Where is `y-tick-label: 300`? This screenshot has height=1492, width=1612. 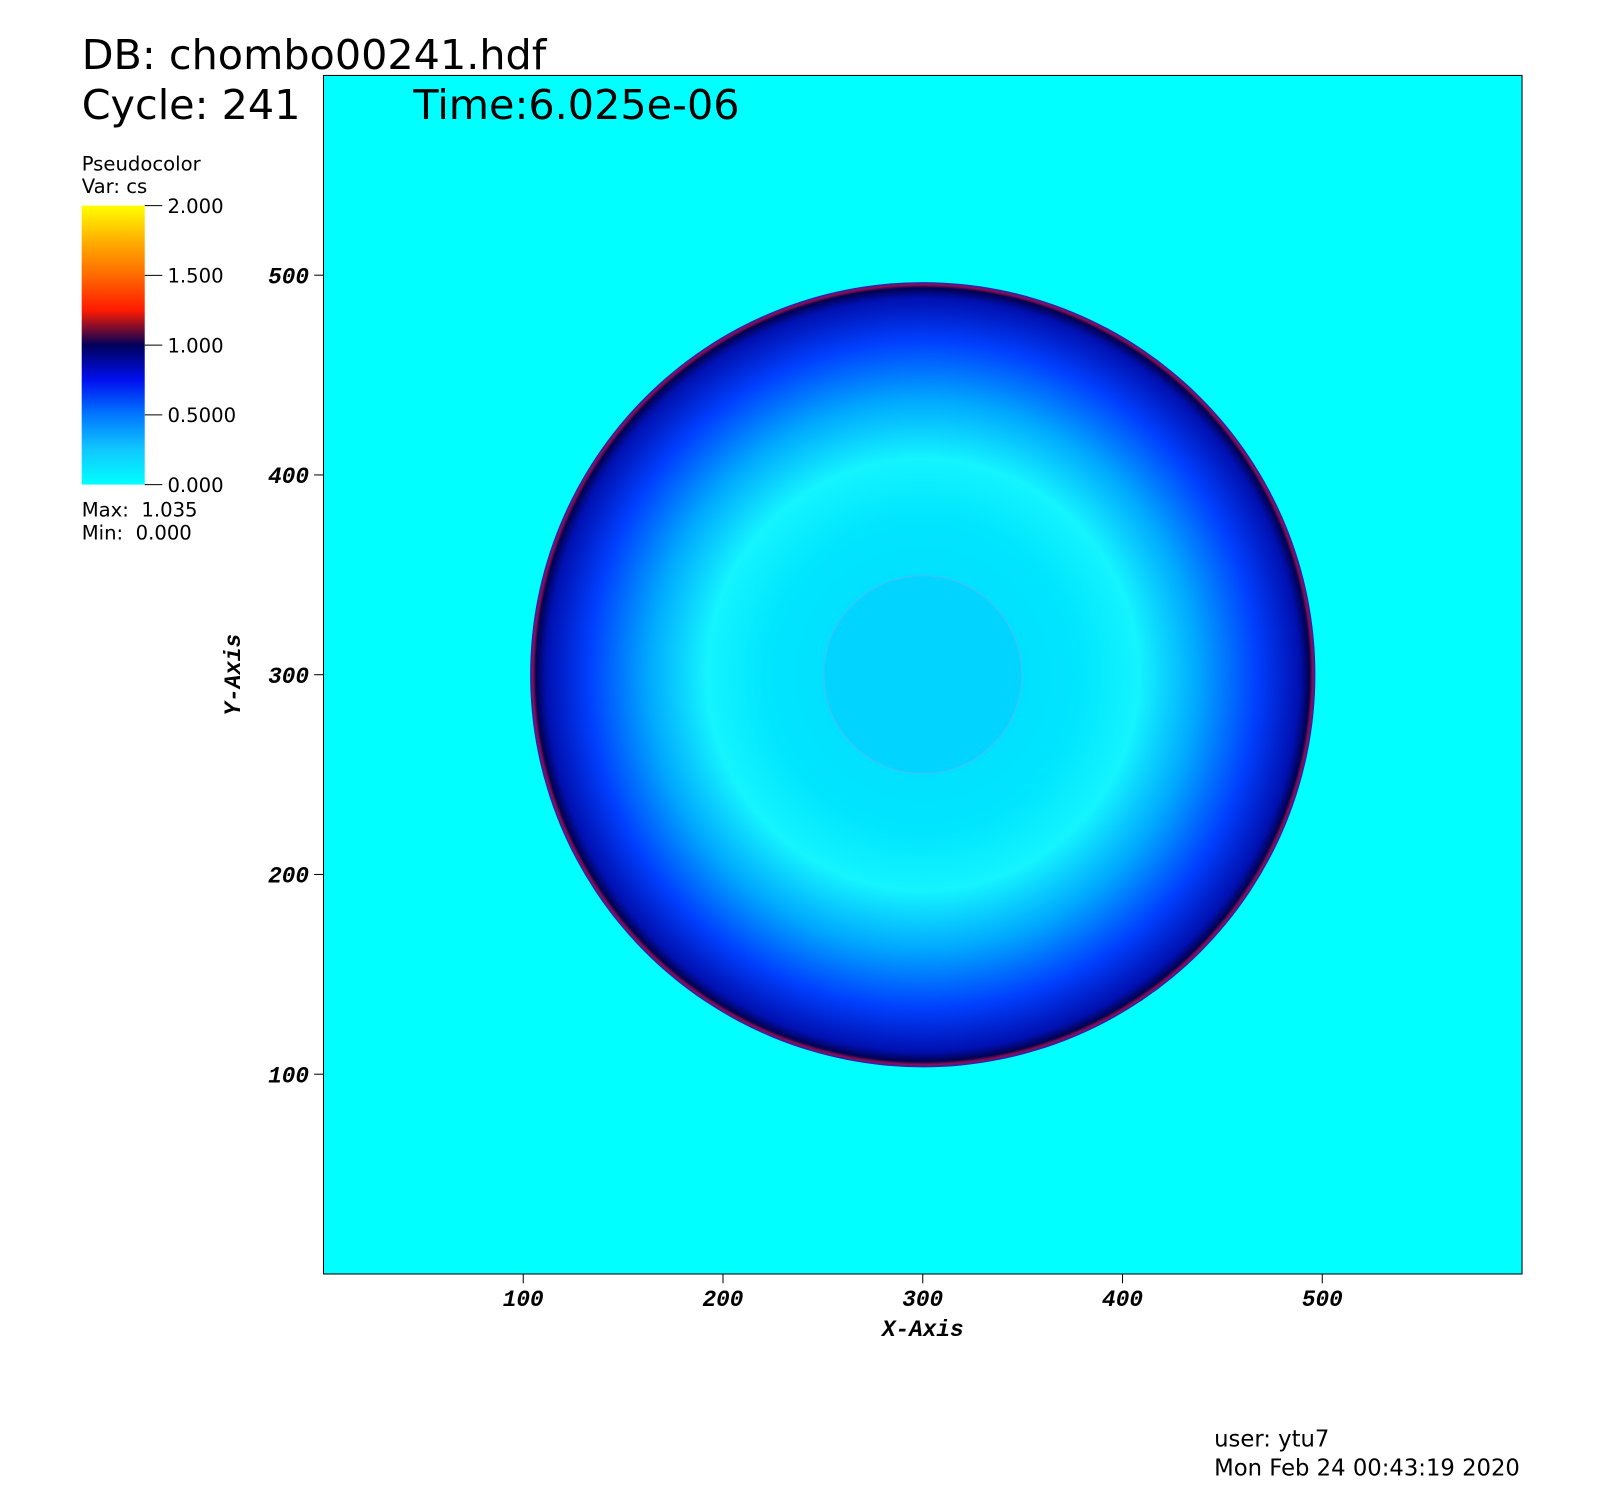
y-tick-label: 300 is located at coordinates (288, 677).